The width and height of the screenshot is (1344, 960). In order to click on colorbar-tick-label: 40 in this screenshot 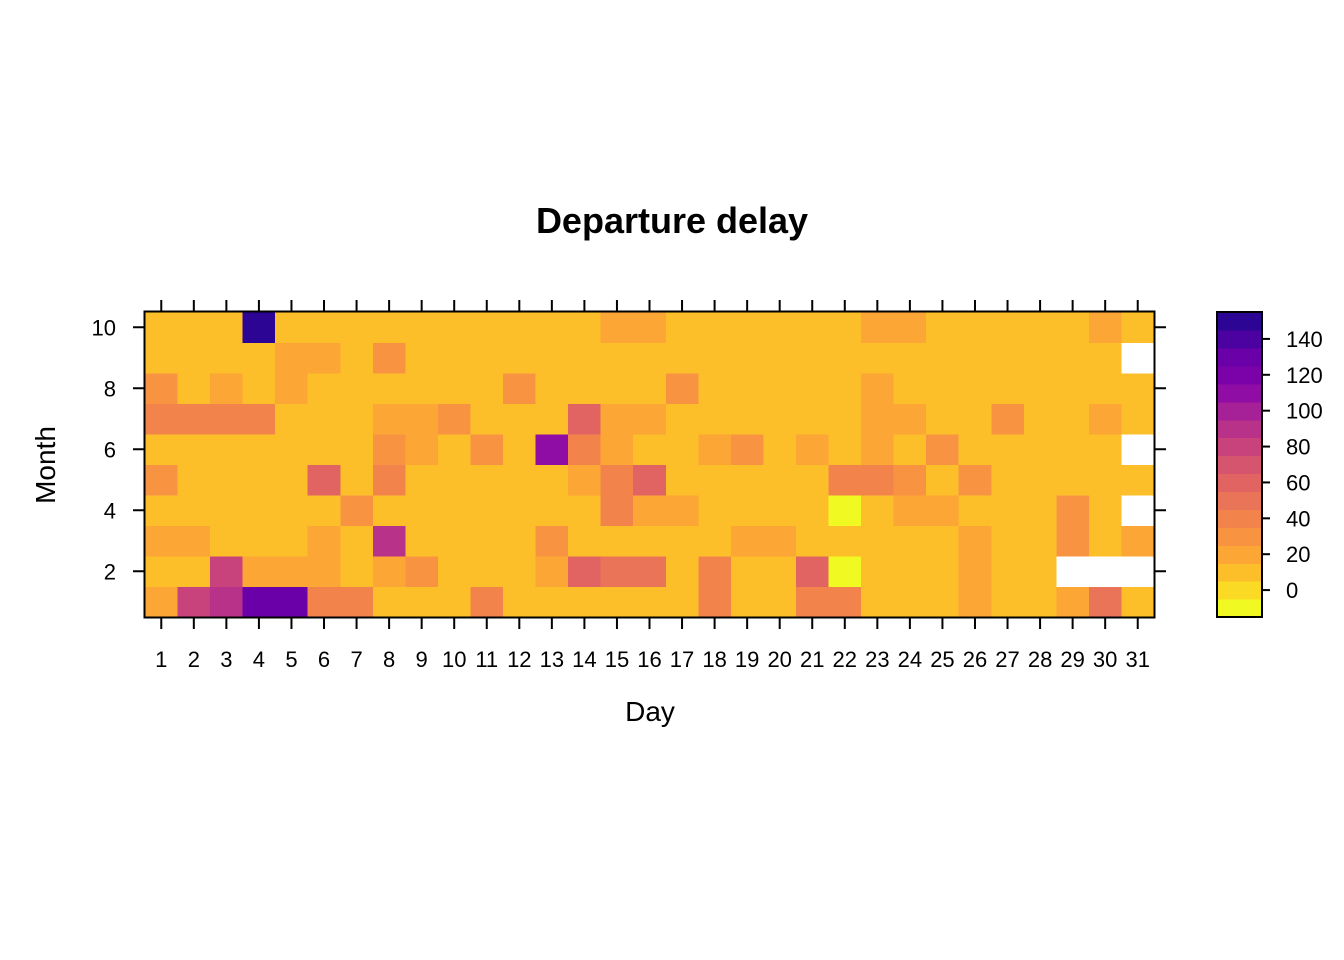, I will do `click(1298, 518)`.